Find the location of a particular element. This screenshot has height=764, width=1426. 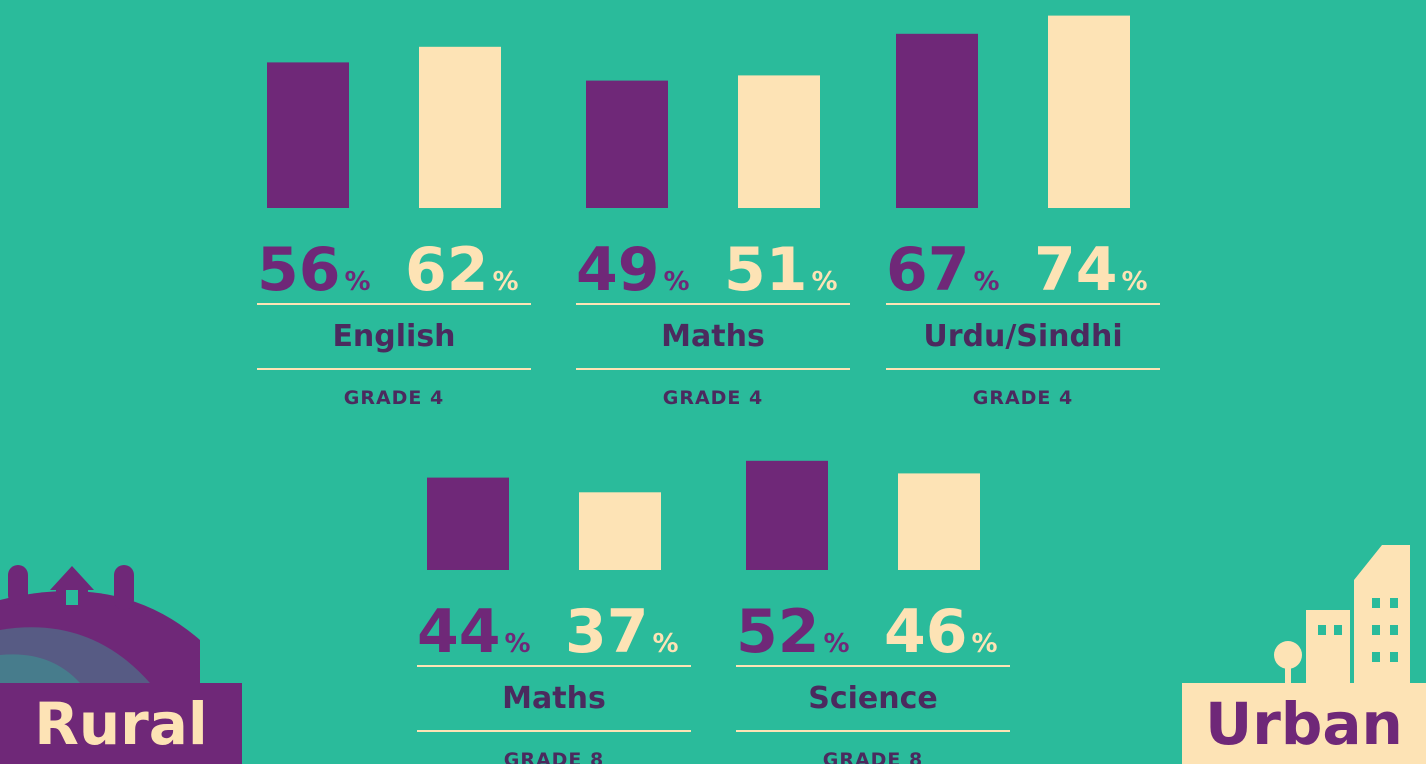

value-label-rural: 49% is located at coordinates (633, 270).